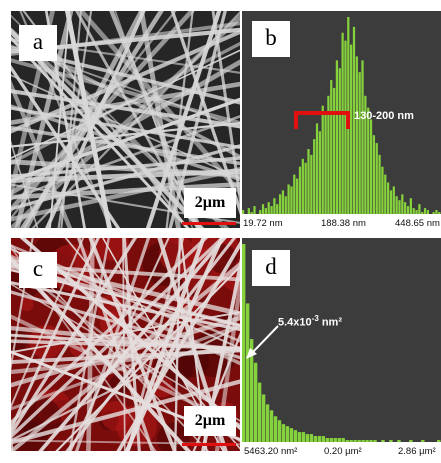 The height and width of the screenshot is (463, 441). Describe the element at coordinates (263, 223) in the screenshot. I see `x-tick-label: 19.72 nm` at that location.